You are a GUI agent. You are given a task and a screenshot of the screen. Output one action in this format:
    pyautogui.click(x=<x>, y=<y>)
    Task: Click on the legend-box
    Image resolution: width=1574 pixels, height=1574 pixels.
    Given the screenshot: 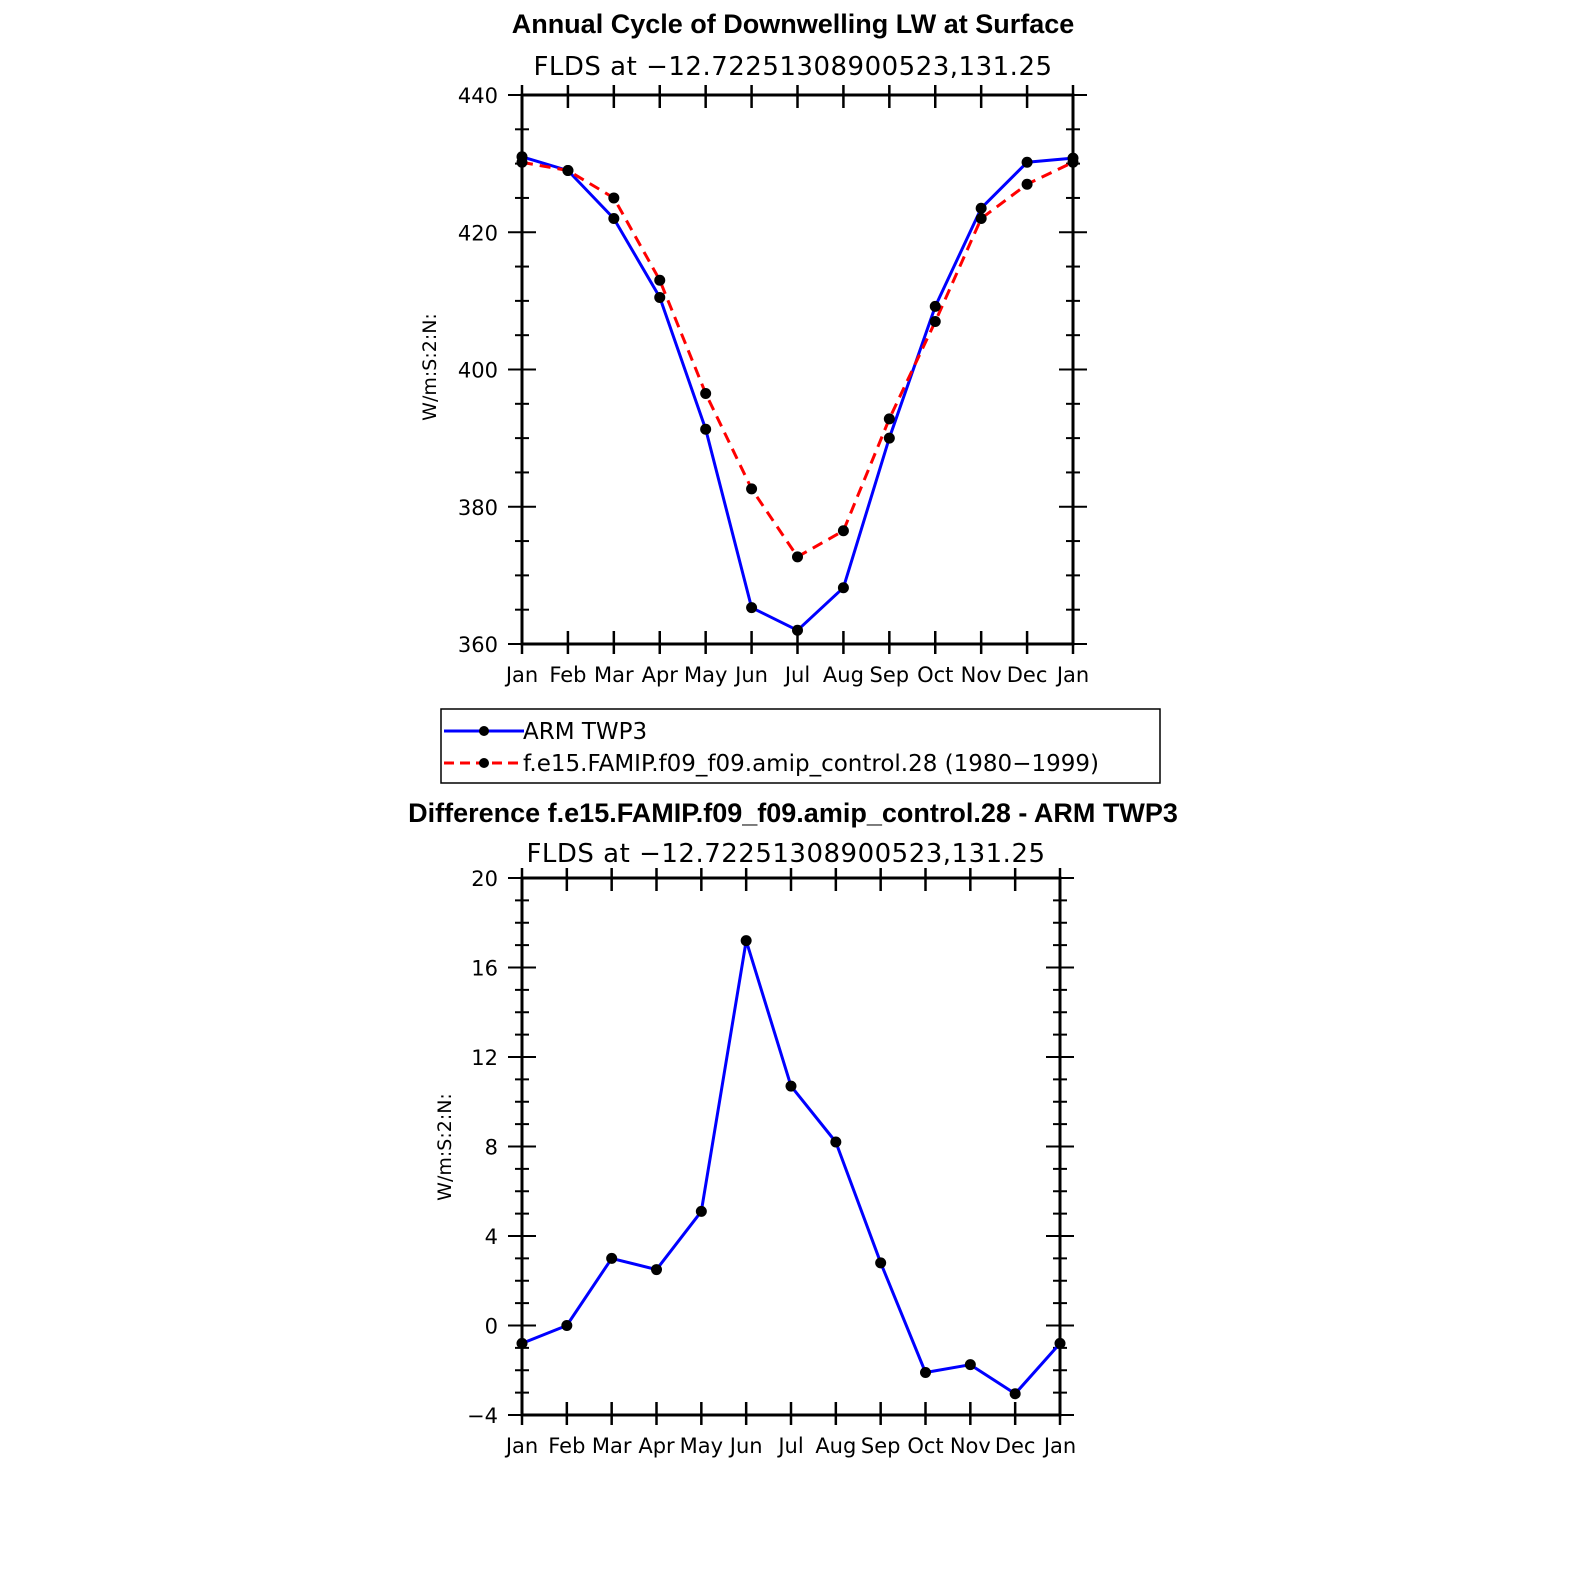 What is the action you would take?
    pyautogui.click(x=800, y=746)
    